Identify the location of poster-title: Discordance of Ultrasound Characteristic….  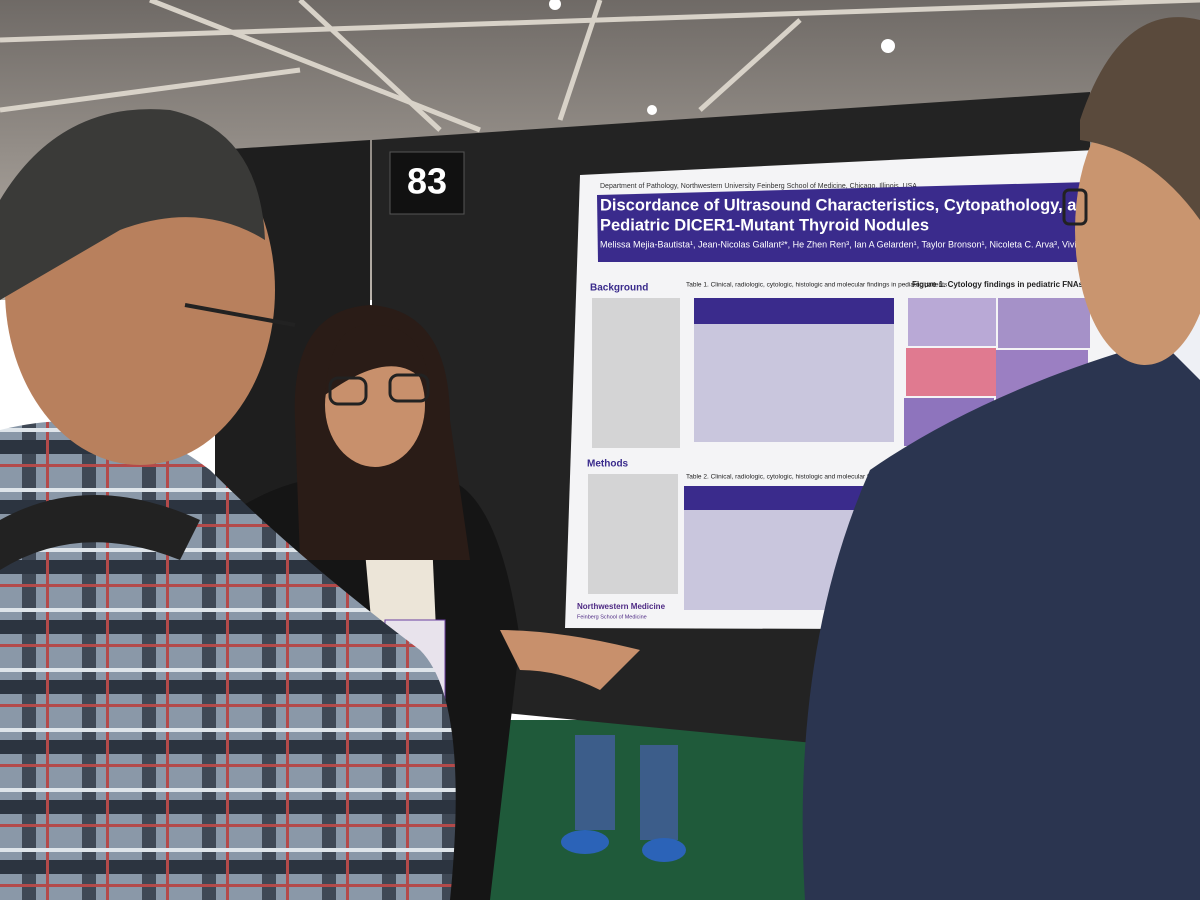
(866, 205).